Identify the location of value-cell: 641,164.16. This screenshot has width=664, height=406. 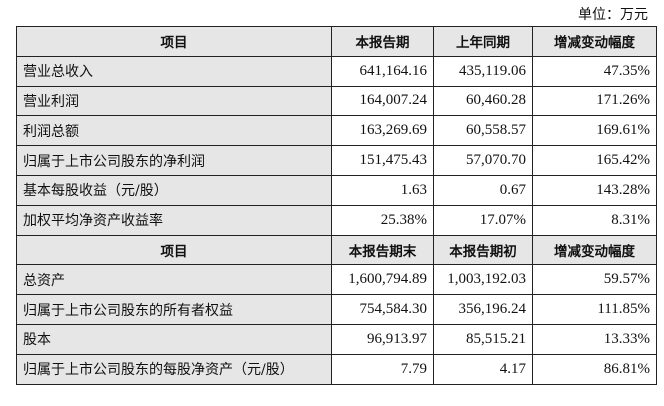
(382, 71).